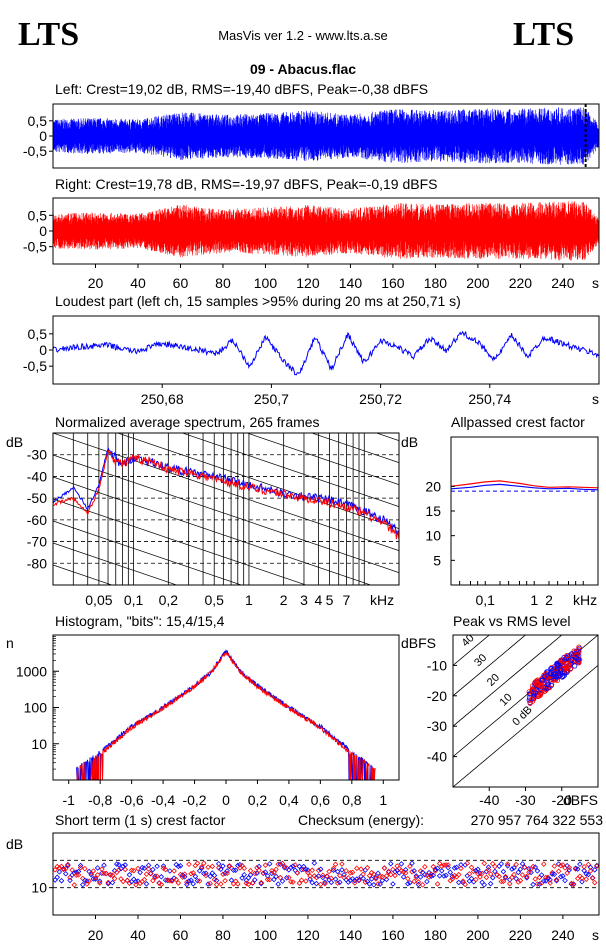 The image size is (606, 951). Describe the element at coordinates (226, 707) in the screenshot. I see `histogram-frame` at that location.